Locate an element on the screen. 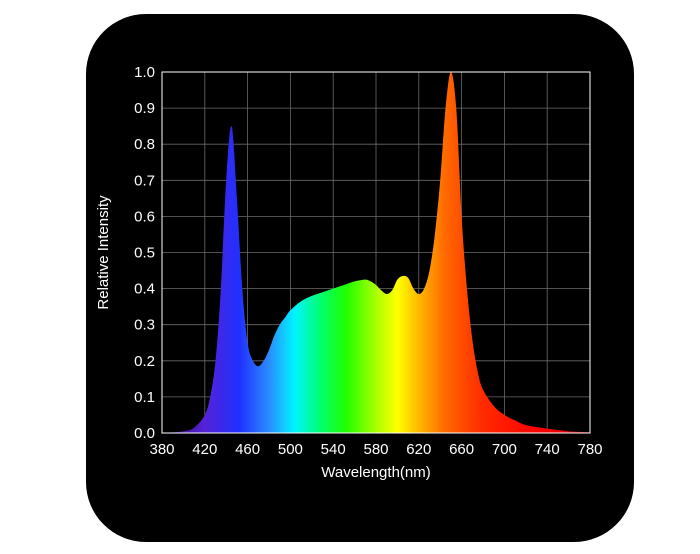 The height and width of the screenshot is (554, 700). y-tick-label: 0.4 is located at coordinates (144, 289).